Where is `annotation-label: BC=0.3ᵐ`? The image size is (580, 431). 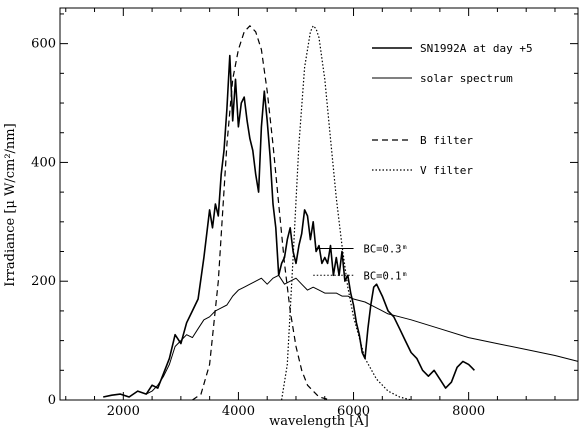
annotation-label: BC=0.3ᵐ is located at coordinates (386, 250).